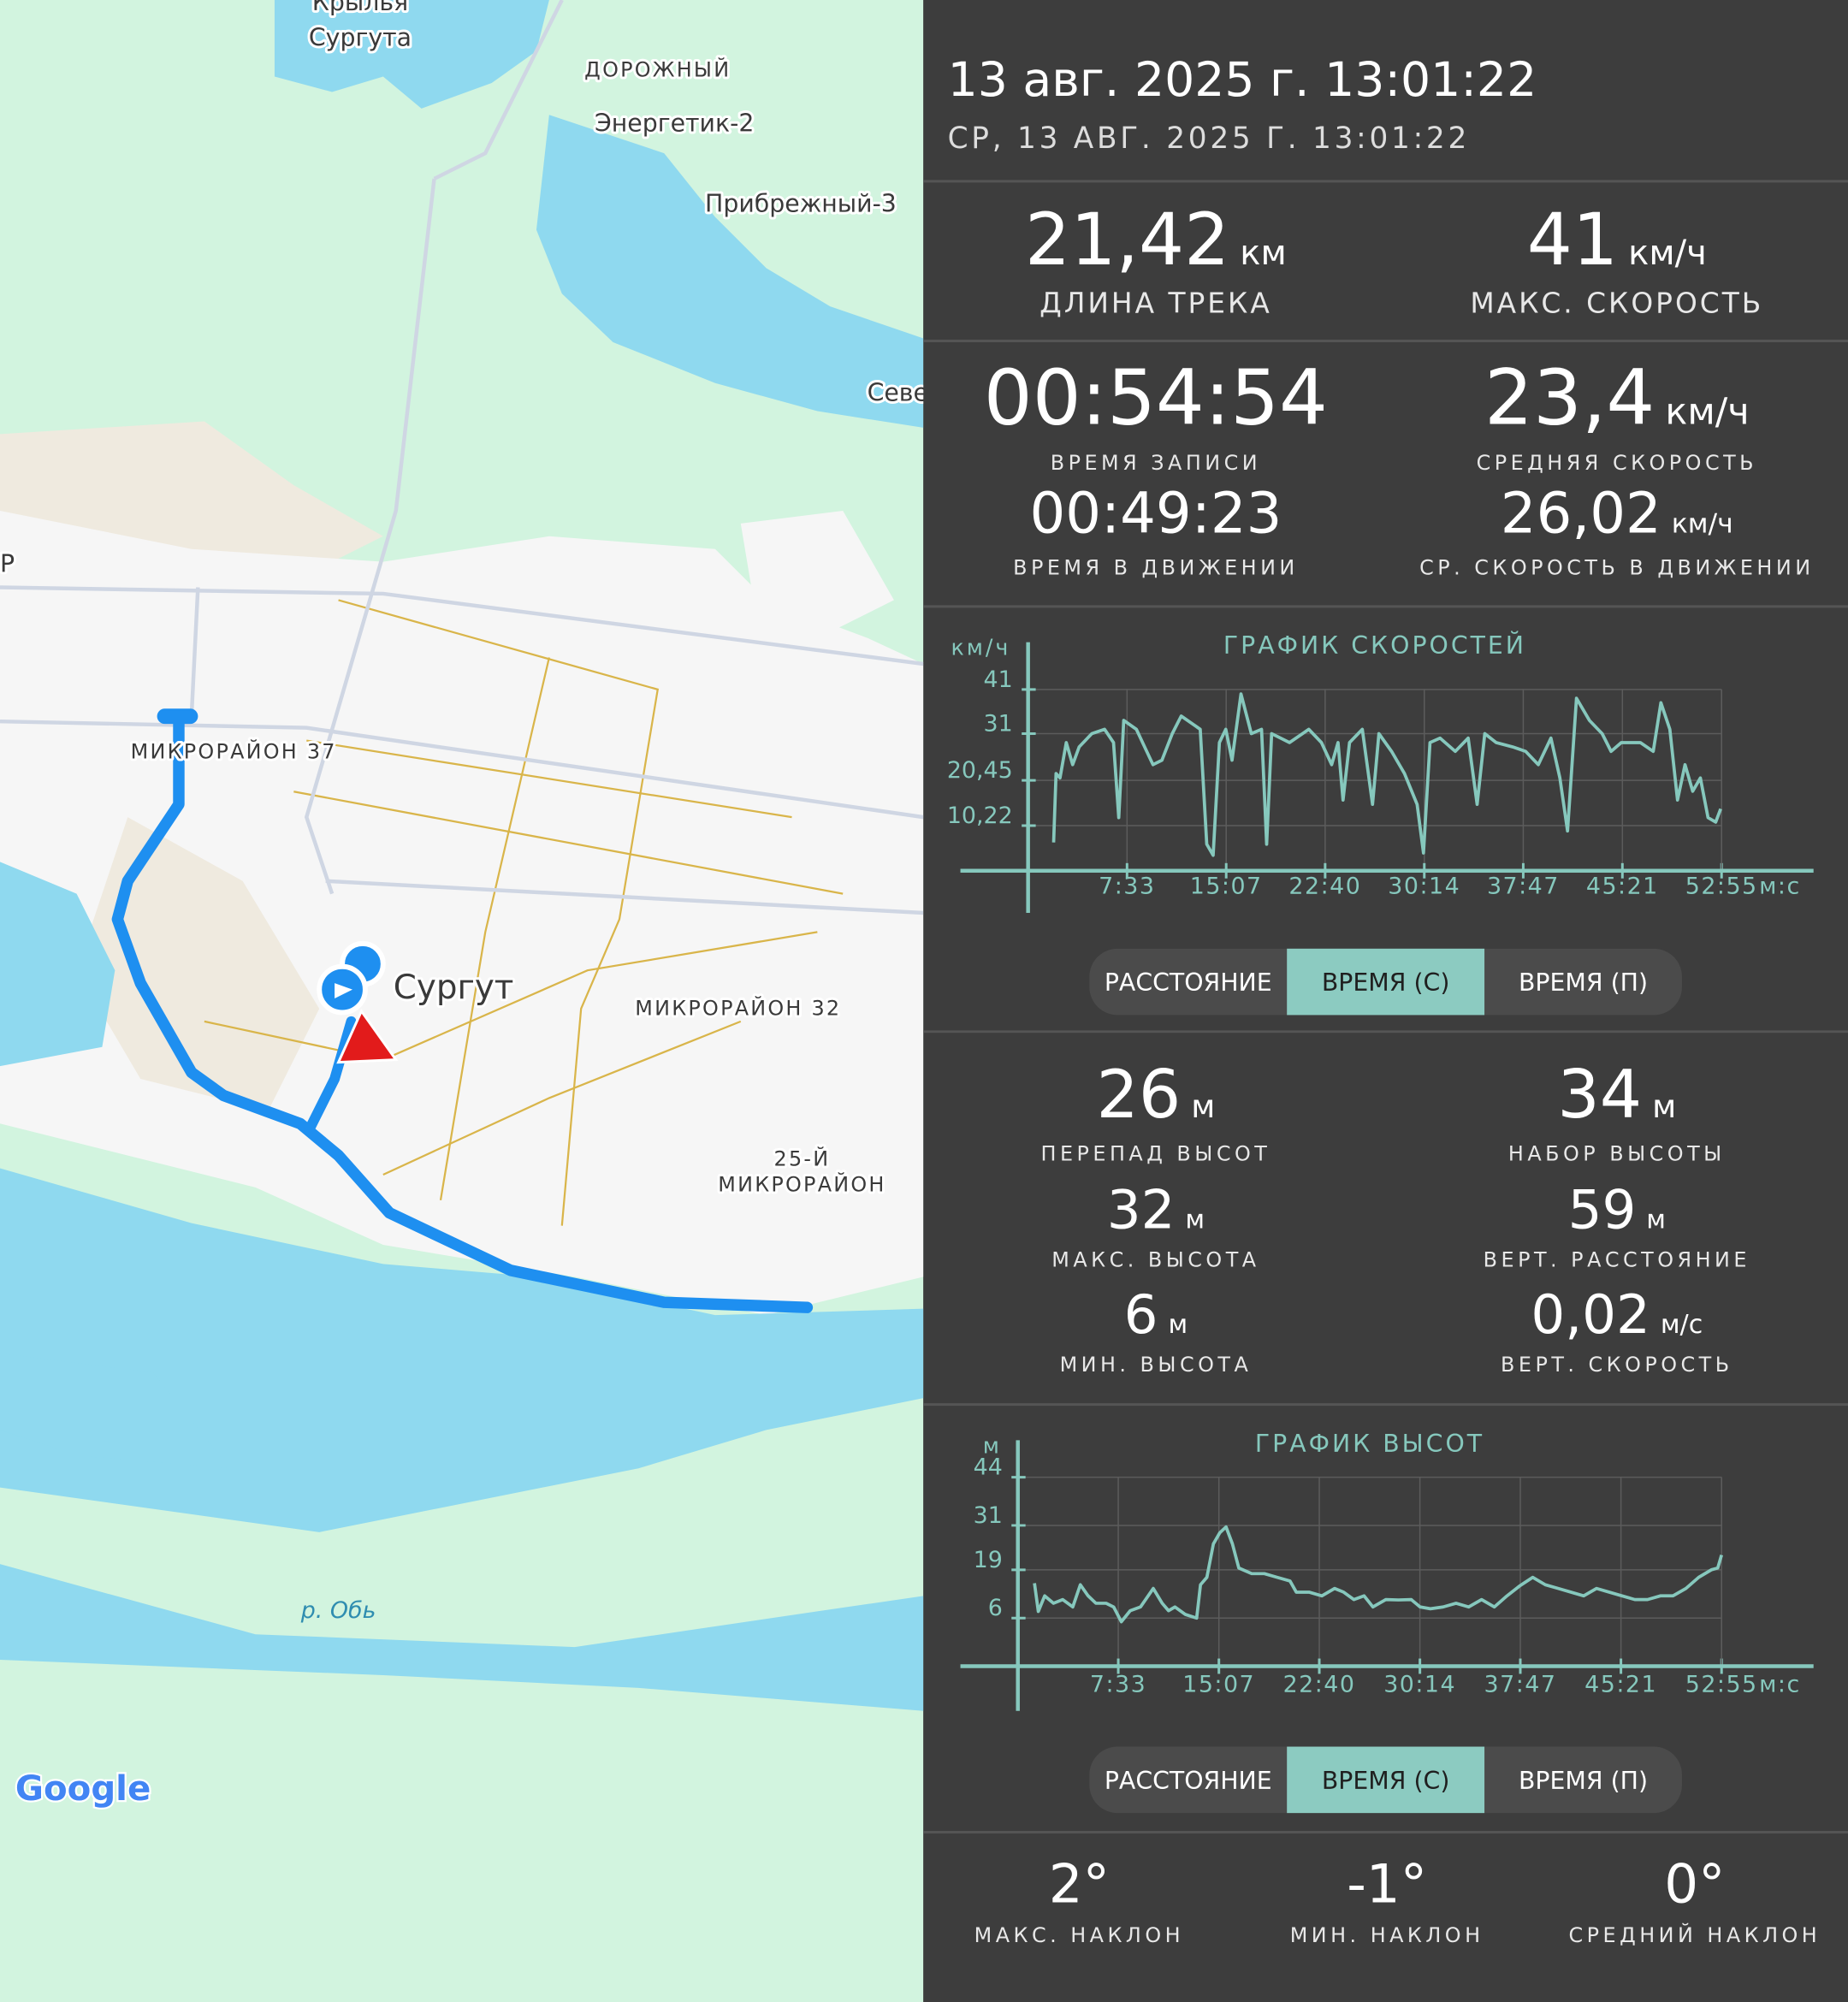 The image size is (1848, 2002). Describe the element at coordinates (1226, 887) in the screenshot. I see `x-tick-label: 15:07` at that location.